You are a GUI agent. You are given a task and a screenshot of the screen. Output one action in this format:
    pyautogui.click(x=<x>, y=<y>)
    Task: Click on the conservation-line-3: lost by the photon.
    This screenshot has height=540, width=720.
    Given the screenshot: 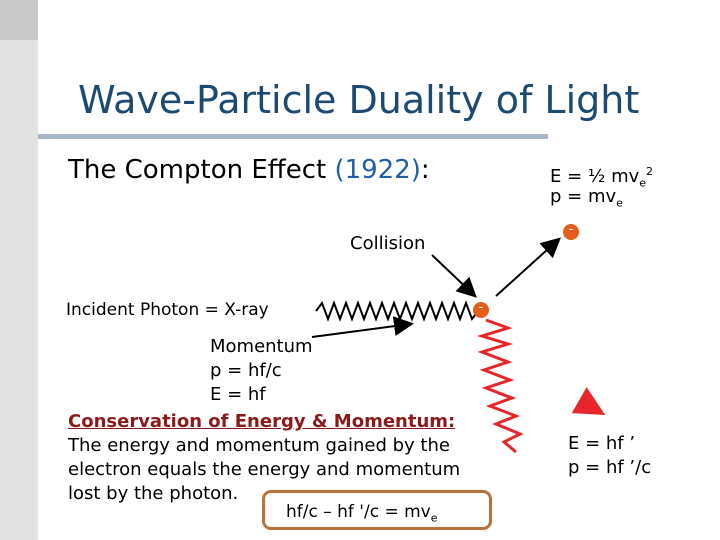 What is the action you would take?
    pyautogui.click(x=153, y=493)
    